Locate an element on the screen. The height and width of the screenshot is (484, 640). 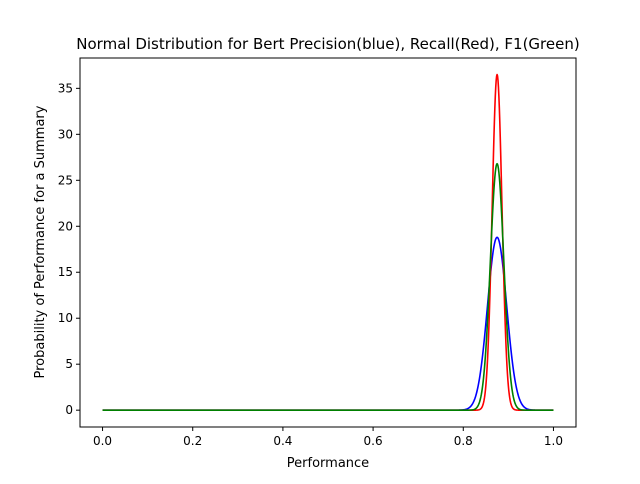
x-tick-label: 0.6 is located at coordinates (373, 441).